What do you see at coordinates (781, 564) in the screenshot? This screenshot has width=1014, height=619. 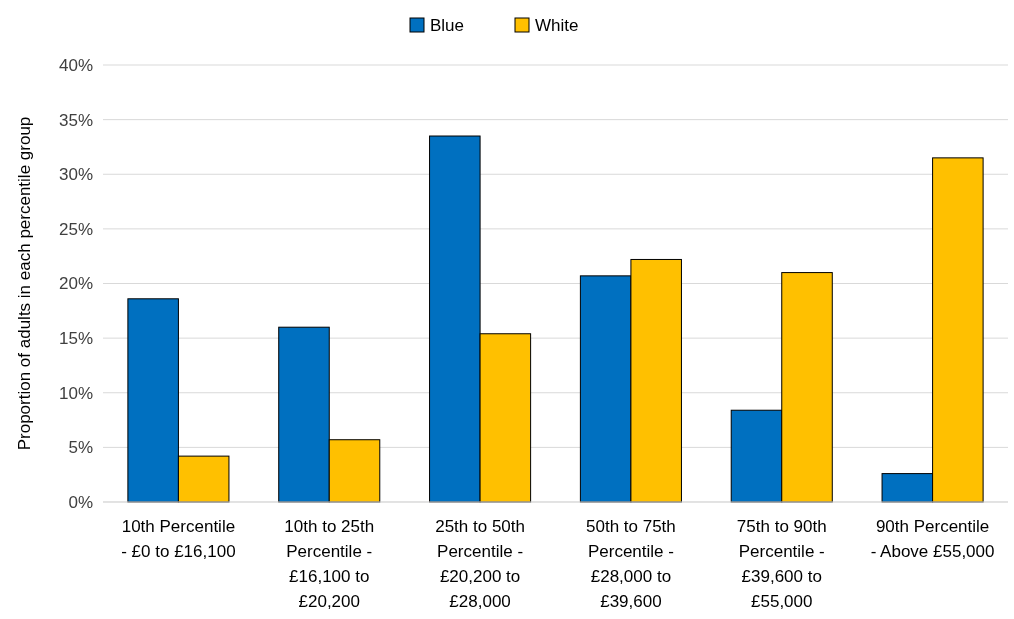 I see `x-tick-label: 75th to 90th Percentile - £39,600 to £55,000` at bounding box center [781, 564].